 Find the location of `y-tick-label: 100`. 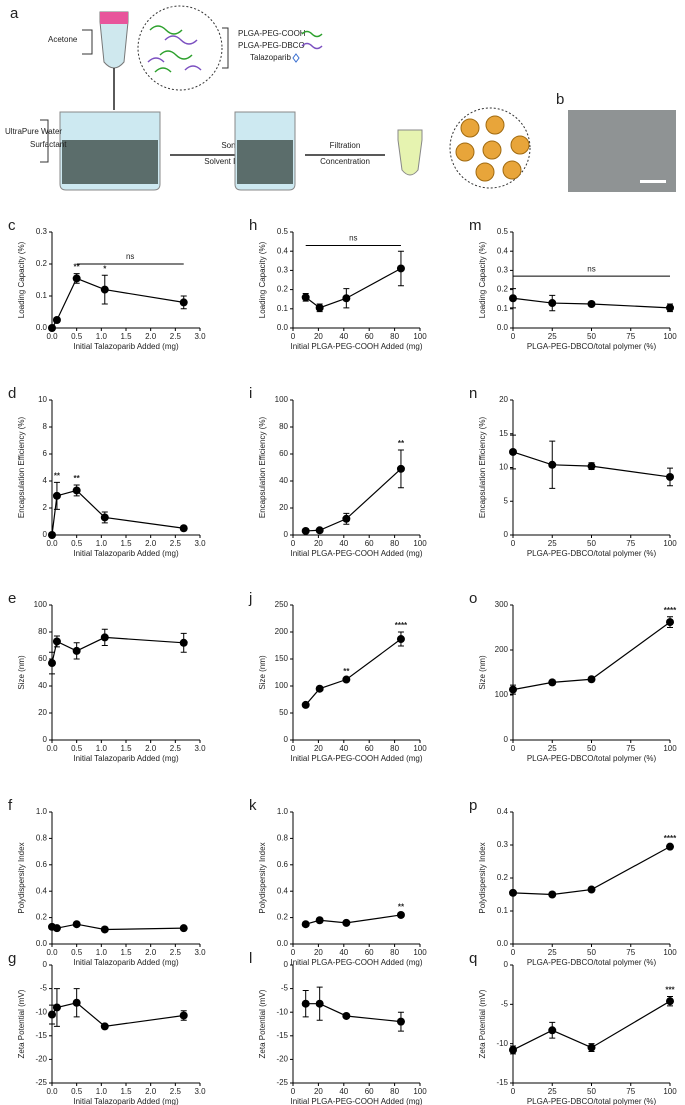

y-tick-label: 100 is located at coordinates (41, 604).